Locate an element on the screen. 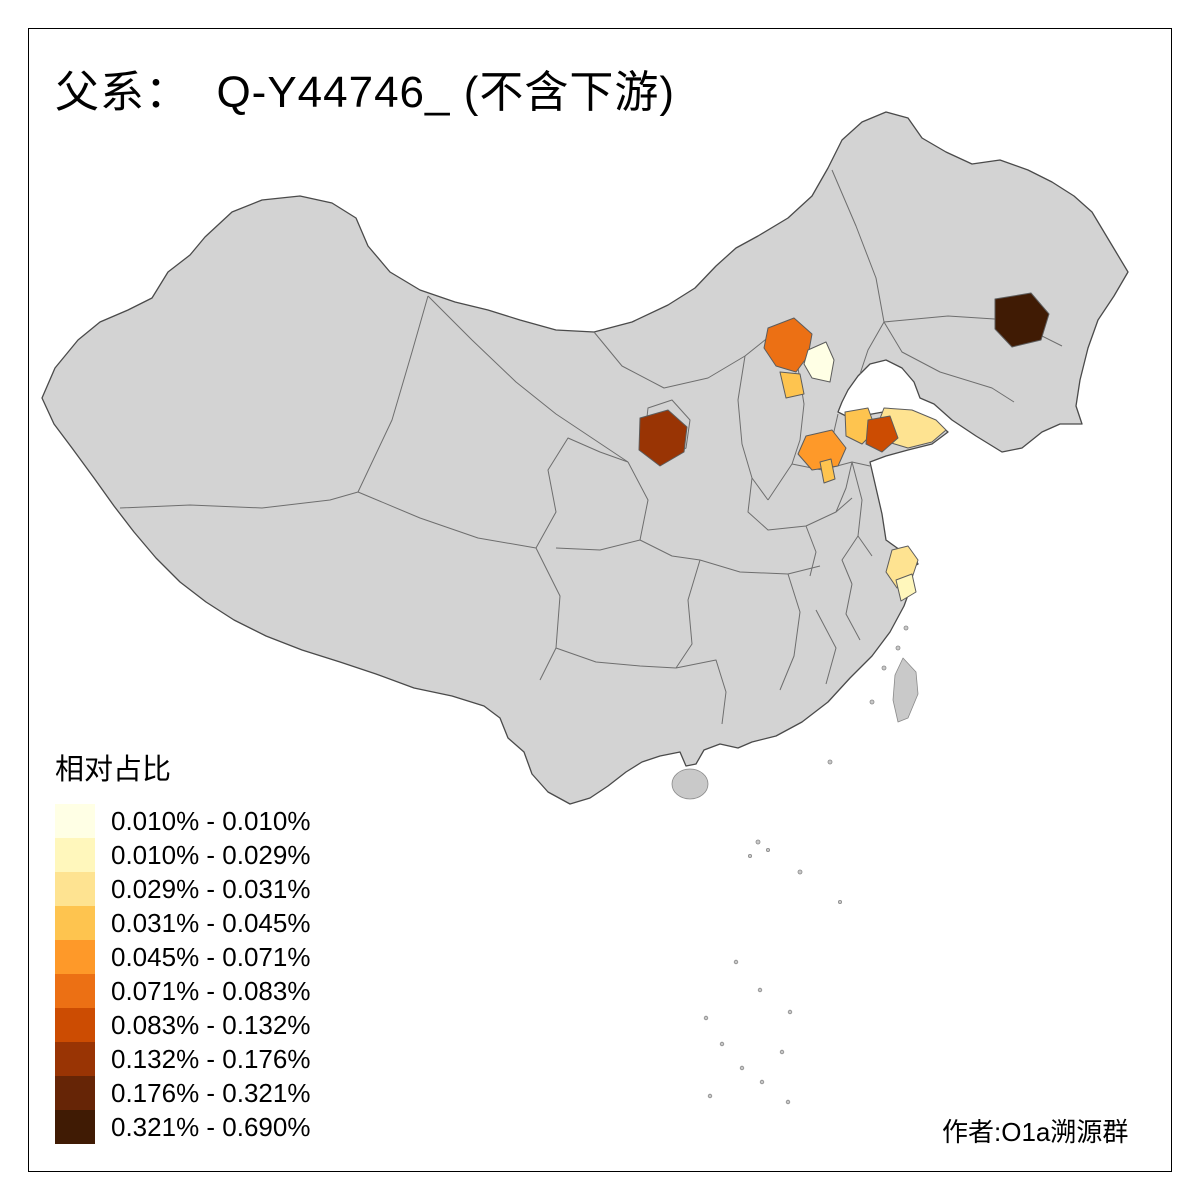 Image resolution: width=1200 pixels, height=1200 pixels. legend-label: 0.010% - 0.010% is located at coordinates (211, 821).